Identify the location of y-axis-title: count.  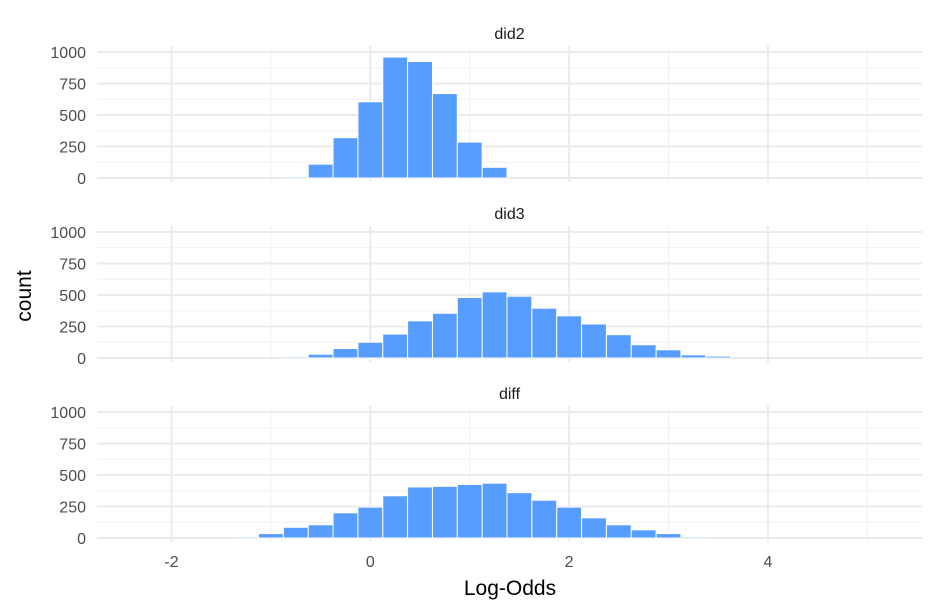
(24, 296).